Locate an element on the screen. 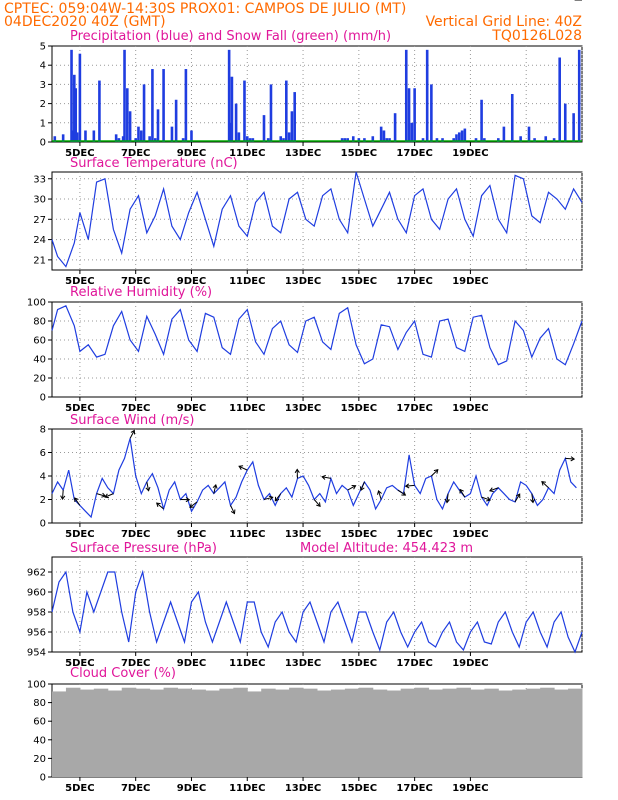 Image resolution: width=618 pixels, height=800 pixels. y-tick-label: 2 is located at coordinates (43, 500).